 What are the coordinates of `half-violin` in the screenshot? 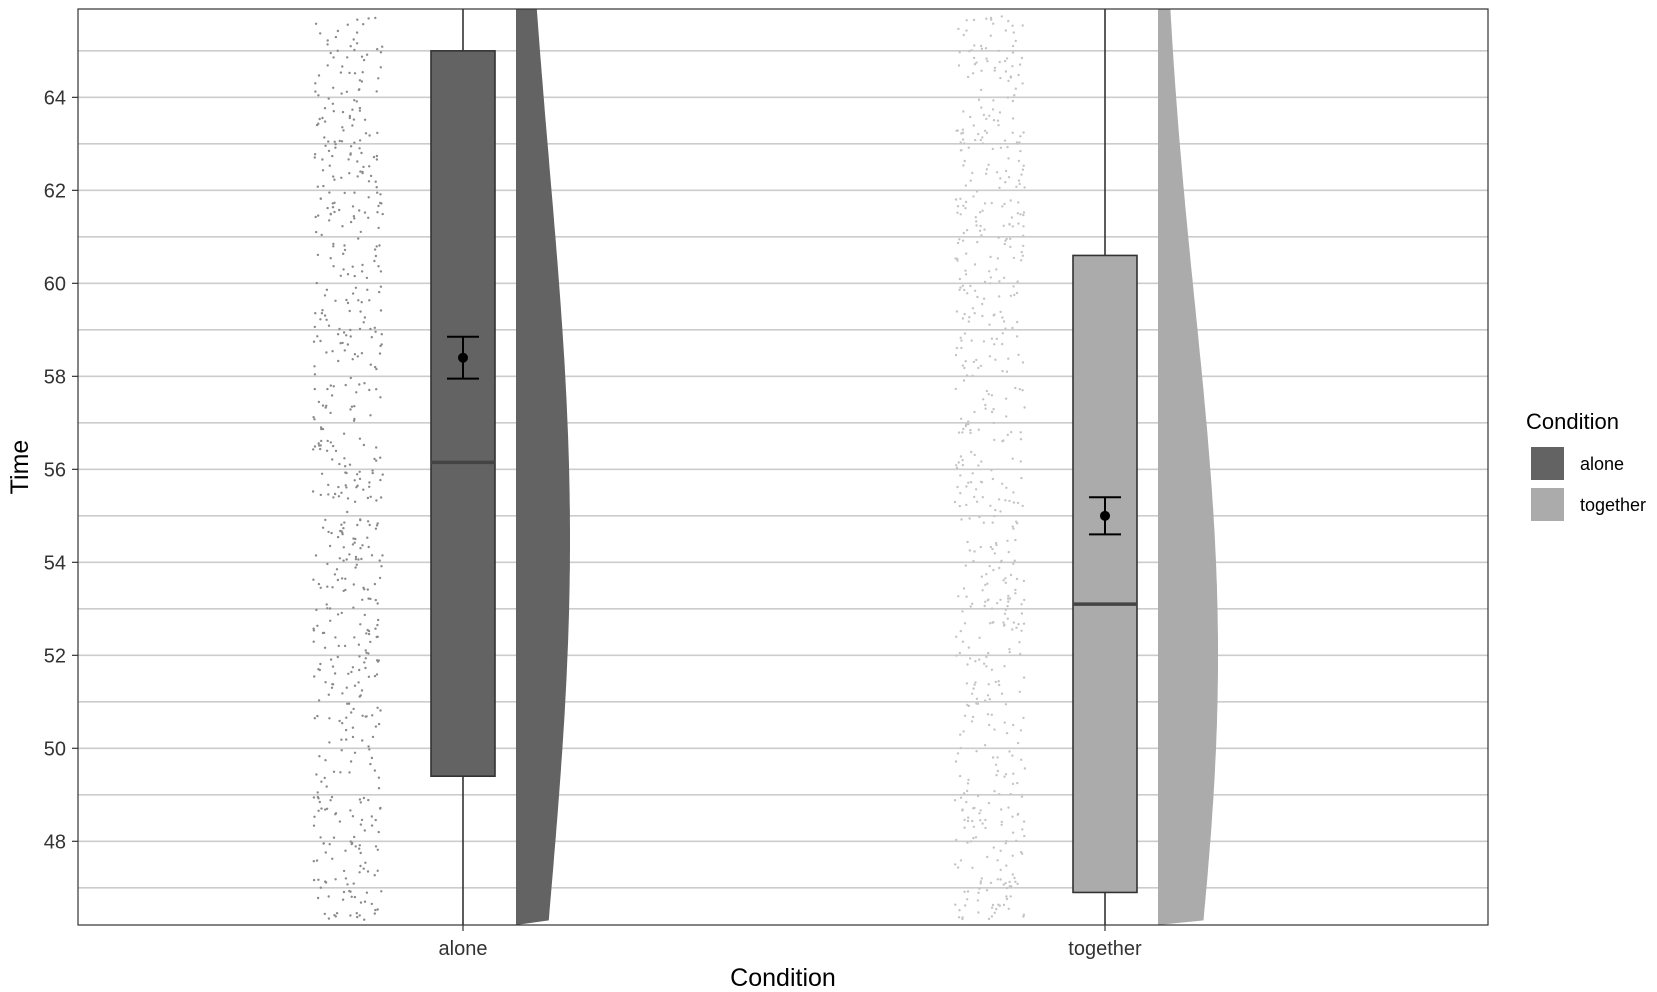 It's located at (543, 467).